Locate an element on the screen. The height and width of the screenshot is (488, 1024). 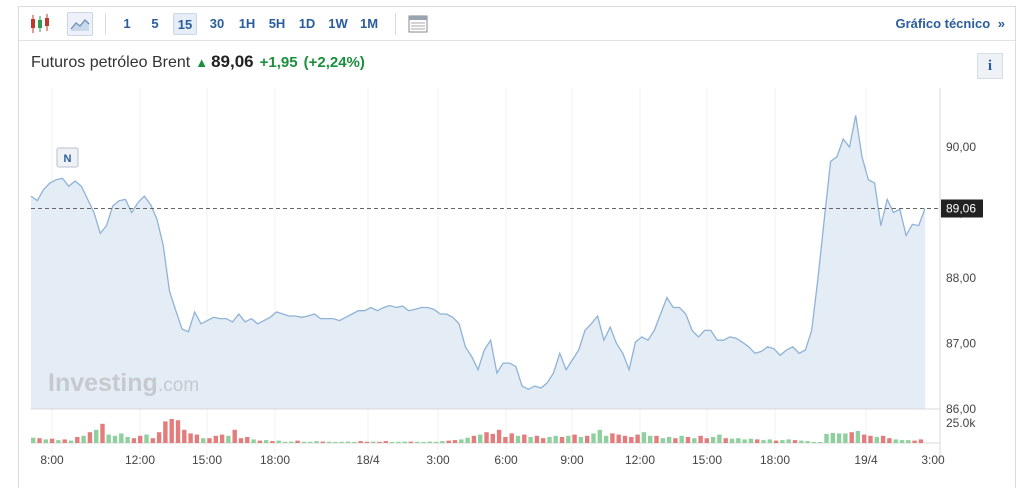
x-tick-label: 18:00 is located at coordinates (275, 460).